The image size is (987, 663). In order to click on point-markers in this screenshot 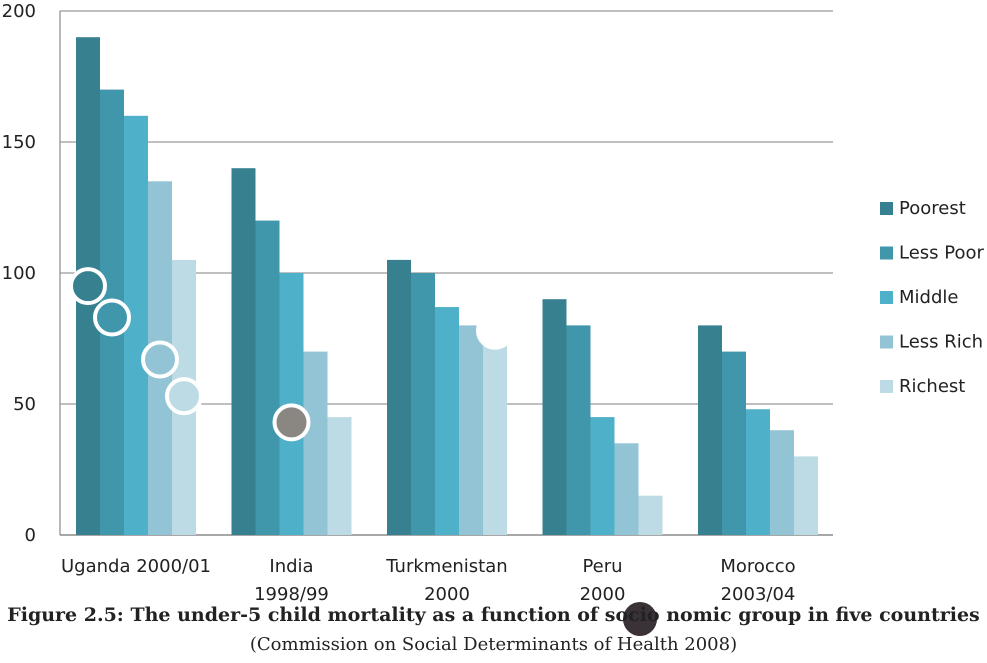, I will do `click(291, 354)`.